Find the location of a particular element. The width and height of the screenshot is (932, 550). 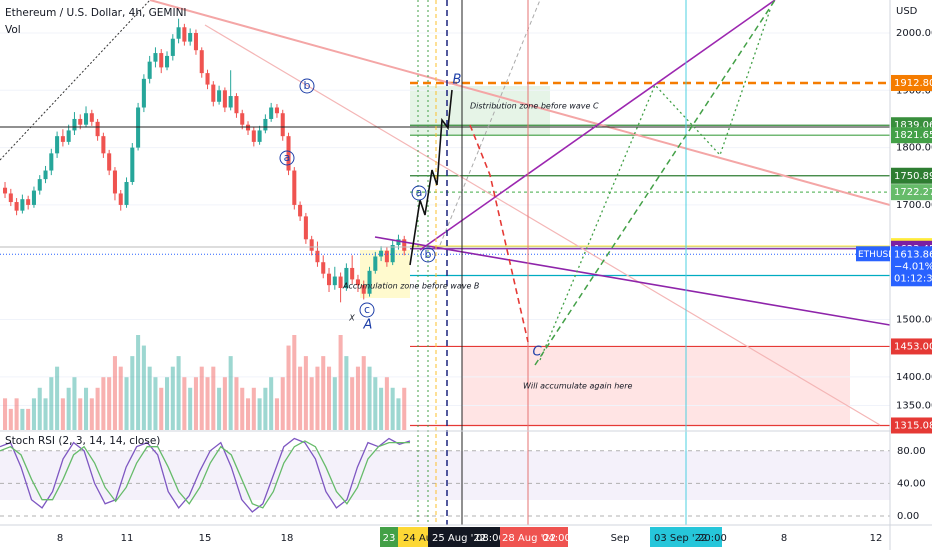

annotation: Accumulation zone before wave B is located at coordinates (410, 286).